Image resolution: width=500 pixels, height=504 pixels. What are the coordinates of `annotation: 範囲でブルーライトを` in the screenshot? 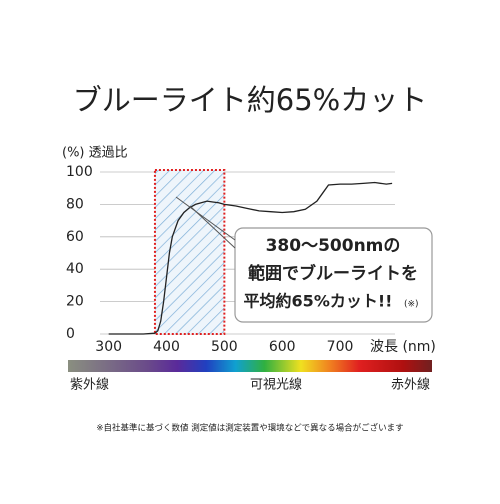 It's located at (333, 273).